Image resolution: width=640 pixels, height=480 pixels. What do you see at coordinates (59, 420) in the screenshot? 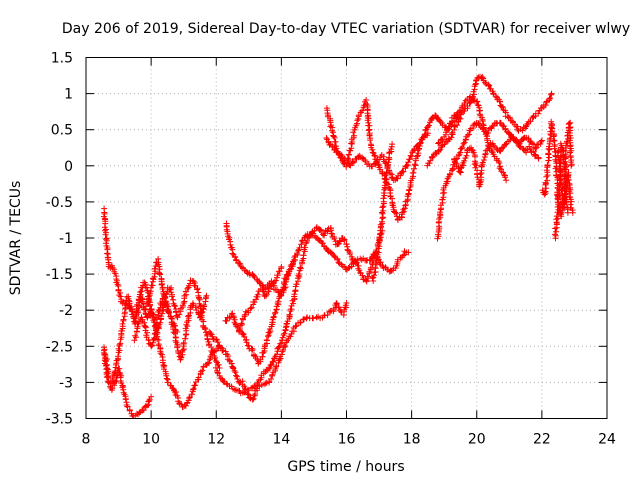
I see `y-tick-label: -3.5` at bounding box center [59, 420].